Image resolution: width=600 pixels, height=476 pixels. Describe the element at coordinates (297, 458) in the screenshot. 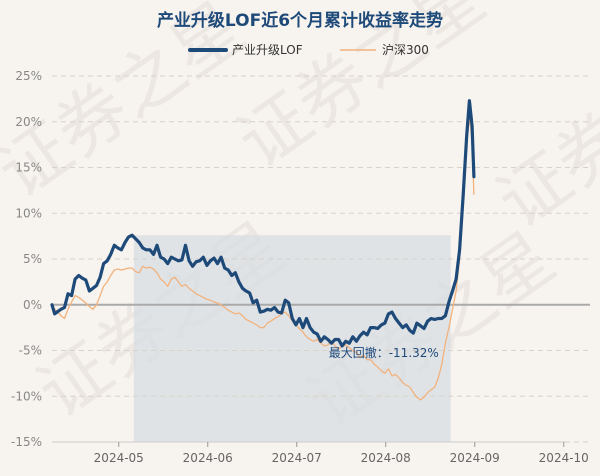

I see `x-tick-label: 2024-07` at that location.